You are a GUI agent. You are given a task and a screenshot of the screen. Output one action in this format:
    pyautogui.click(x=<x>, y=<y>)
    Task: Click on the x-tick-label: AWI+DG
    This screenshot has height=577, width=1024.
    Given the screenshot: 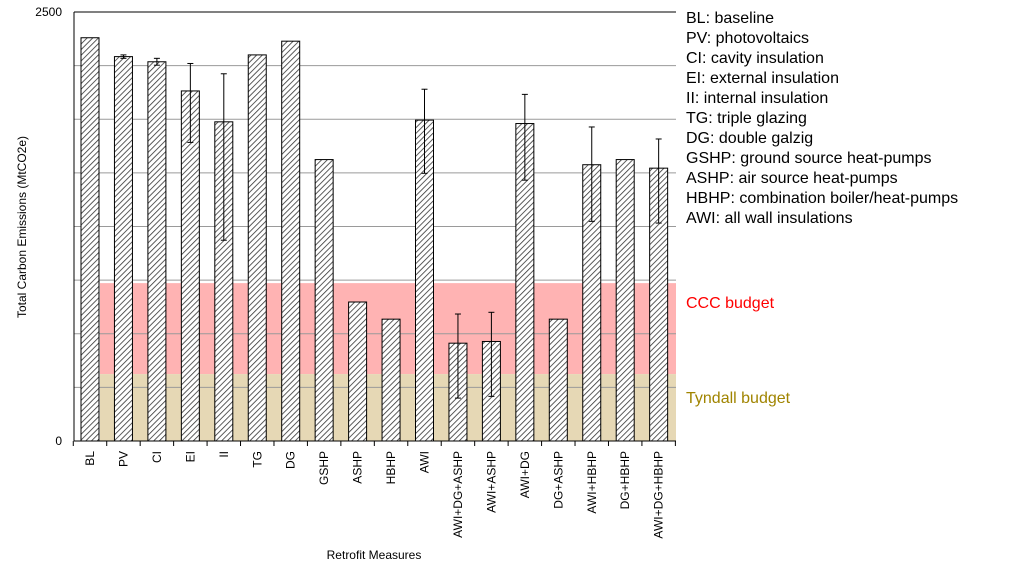 What is the action you would take?
    pyautogui.click(x=525, y=474)
    